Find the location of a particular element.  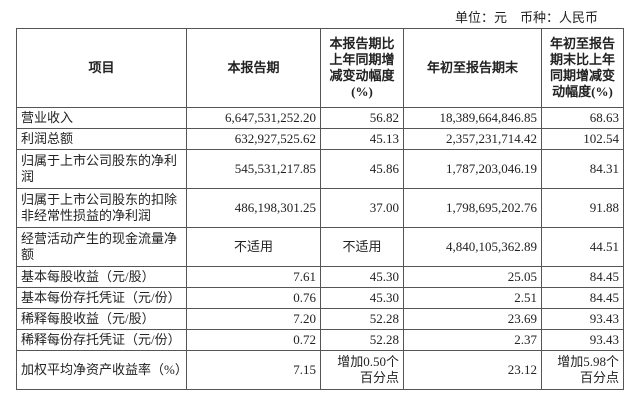

table-row: 基本每份存托凭证（元/份） 0.76 45.30 2.51 84.45 is located at coordinates (320, 298).